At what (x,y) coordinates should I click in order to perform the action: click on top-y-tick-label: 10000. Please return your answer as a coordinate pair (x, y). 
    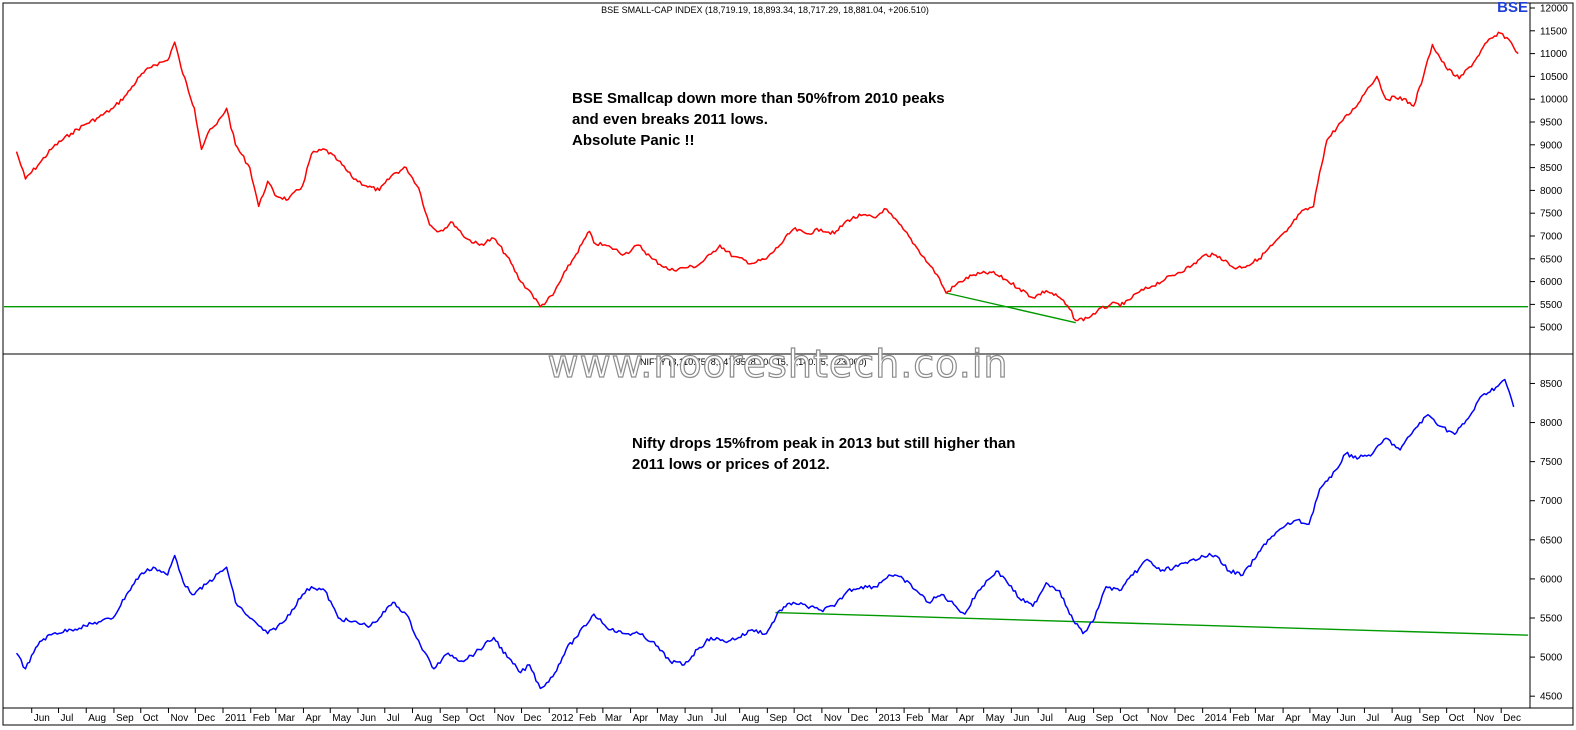
    Looking at the image, I should click on (1554, 100).